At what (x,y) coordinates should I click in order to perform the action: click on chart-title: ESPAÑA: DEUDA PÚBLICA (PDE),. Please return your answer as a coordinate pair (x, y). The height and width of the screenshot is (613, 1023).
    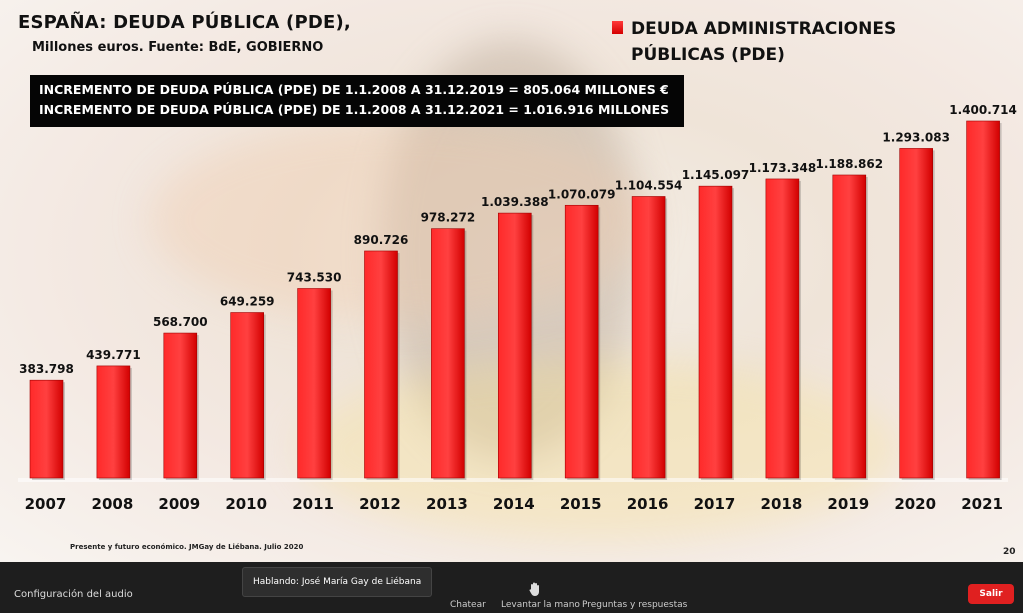
    Looking at the image, I should click on (184, 22).